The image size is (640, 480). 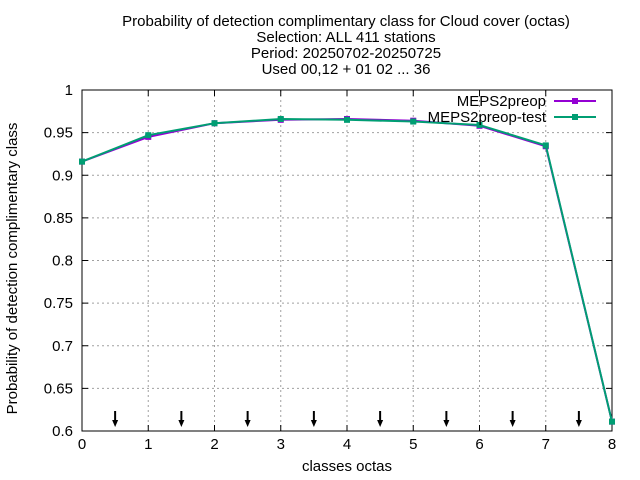 What do you see at coordinates (345, 37) in the screenshot?
I see `title-line: Selection: ALL 411 stations` at bounding box center [345, 37].